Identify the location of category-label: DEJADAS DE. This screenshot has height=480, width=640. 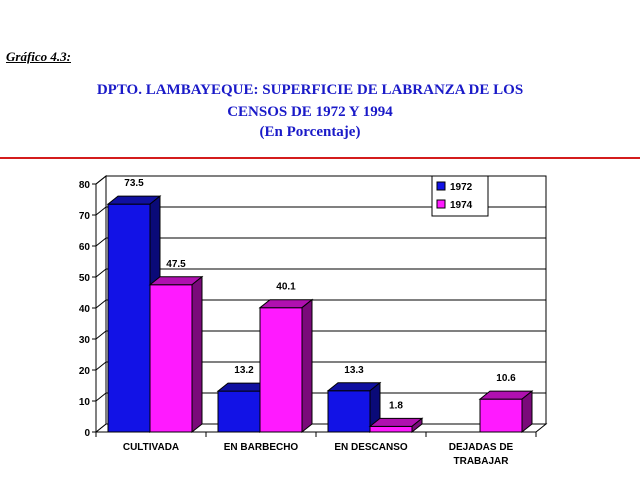
(481, 447).